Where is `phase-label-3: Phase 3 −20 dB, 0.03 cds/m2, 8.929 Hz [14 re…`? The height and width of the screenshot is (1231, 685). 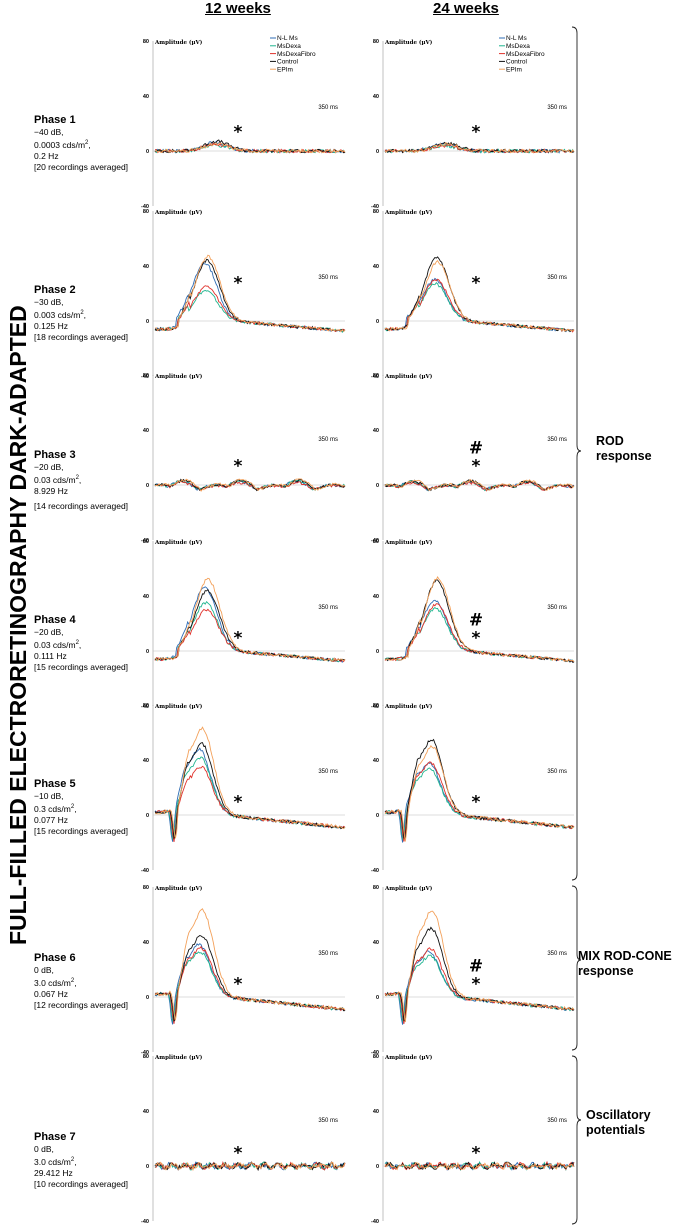
phase-label-3: Phase 3 −20 dB, 0.03 cds/m2, 8.929 Hz [14 re… is located at coordinates (81, 480).